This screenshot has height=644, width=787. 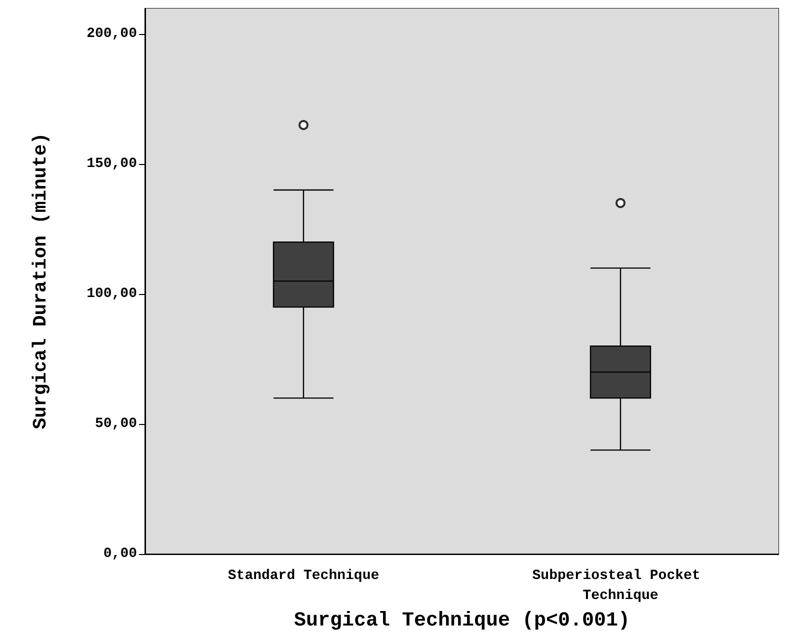 I want to click on x-tick-label: Subperiosteal Pocket Technique, so click(x=620, y=586).